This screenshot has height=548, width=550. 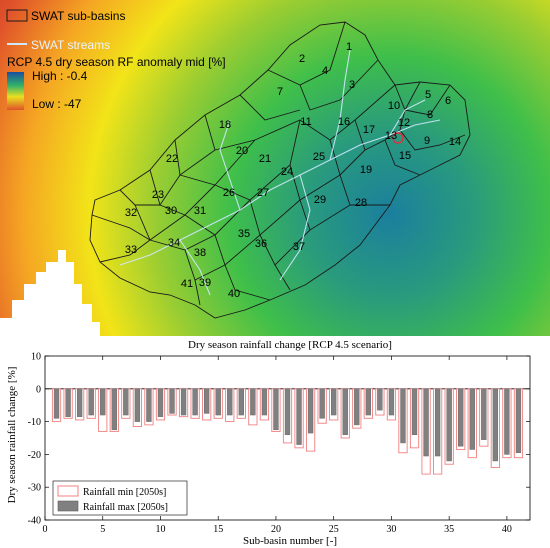 What do you see at coordinates (244, 234) in the screenshot?
I see `basin-label: 35` at bounding box center [244, 234].